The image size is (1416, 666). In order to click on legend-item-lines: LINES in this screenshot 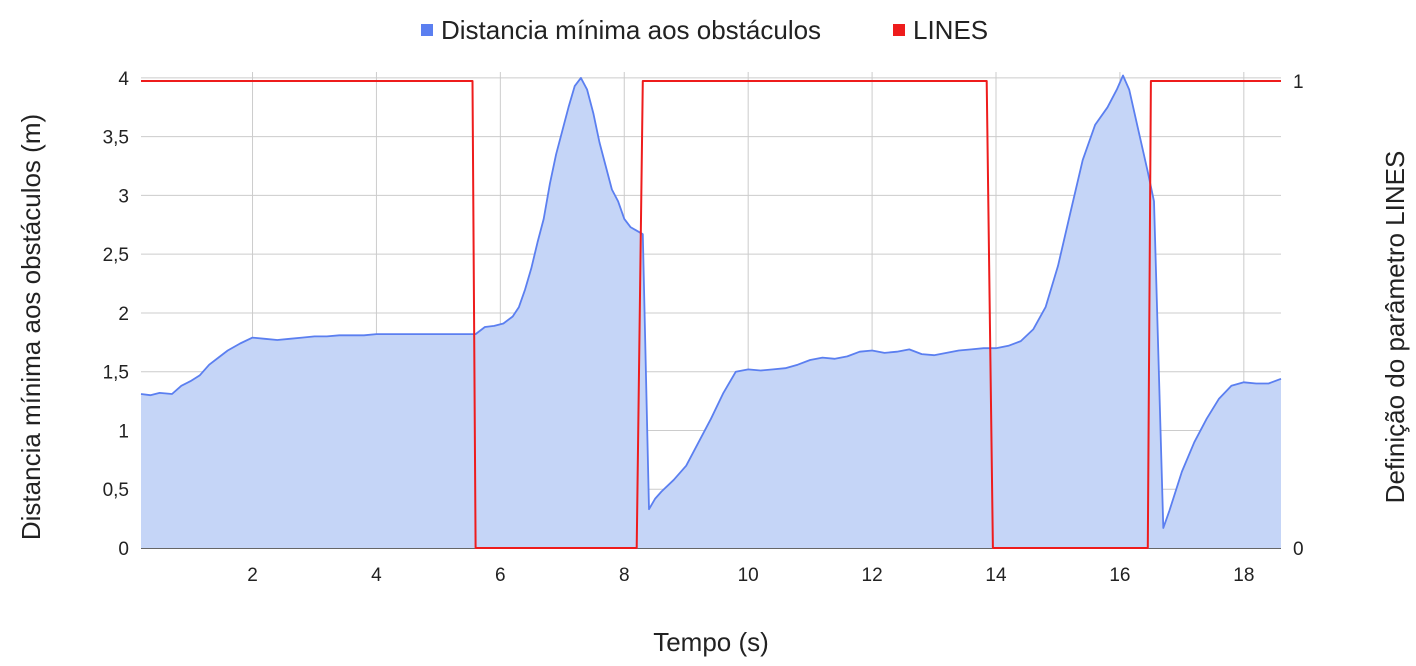, I will do `click(940, 30)`.